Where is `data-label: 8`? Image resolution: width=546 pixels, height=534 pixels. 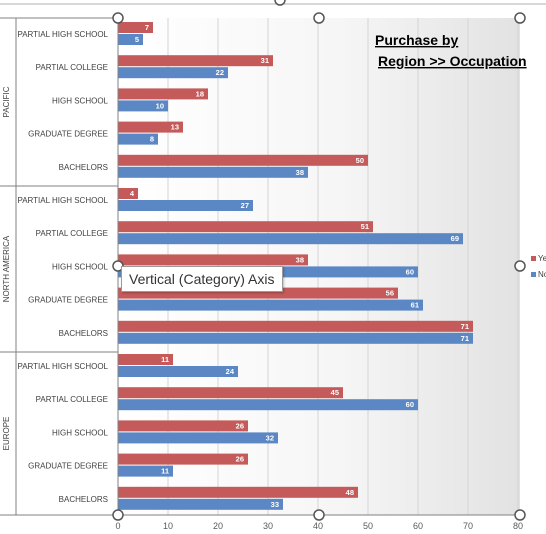 data-label: 8 is located at coordinates (152, 139).